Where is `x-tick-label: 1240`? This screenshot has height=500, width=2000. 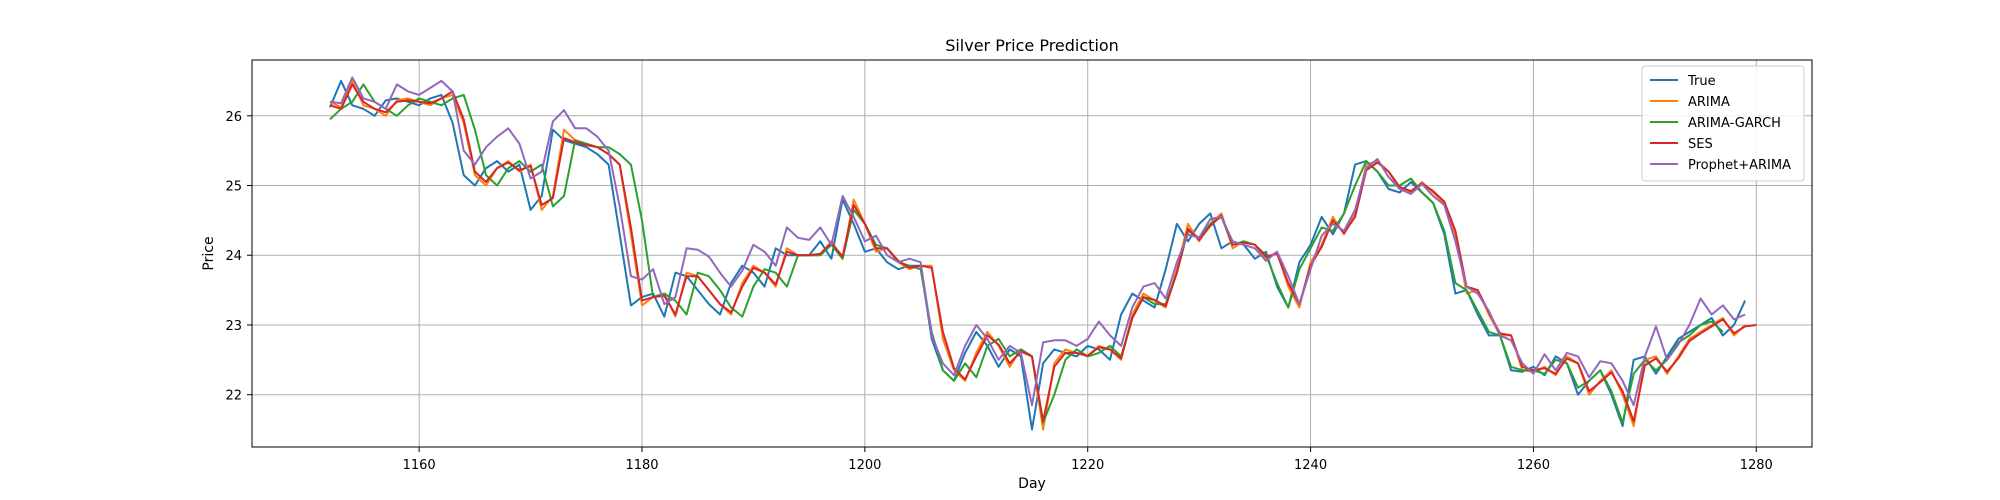
x-tick-label: 1240 is located at coordinates (1310, 465).